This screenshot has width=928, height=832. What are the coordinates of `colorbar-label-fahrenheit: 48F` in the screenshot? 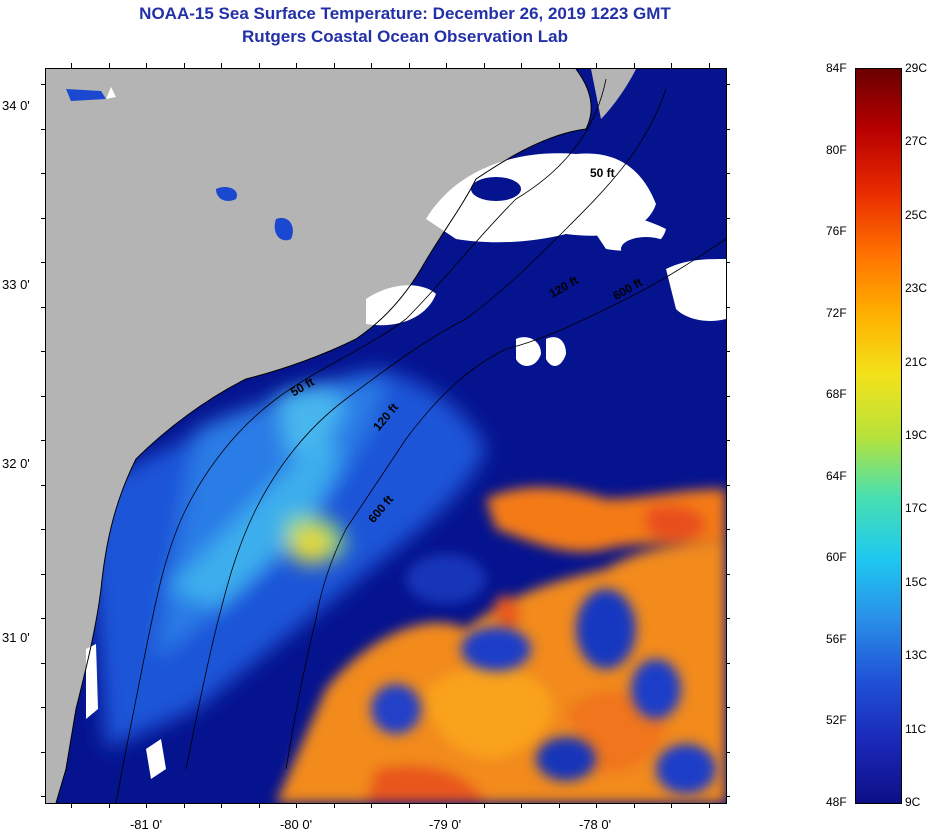 It's located at (836, 802).